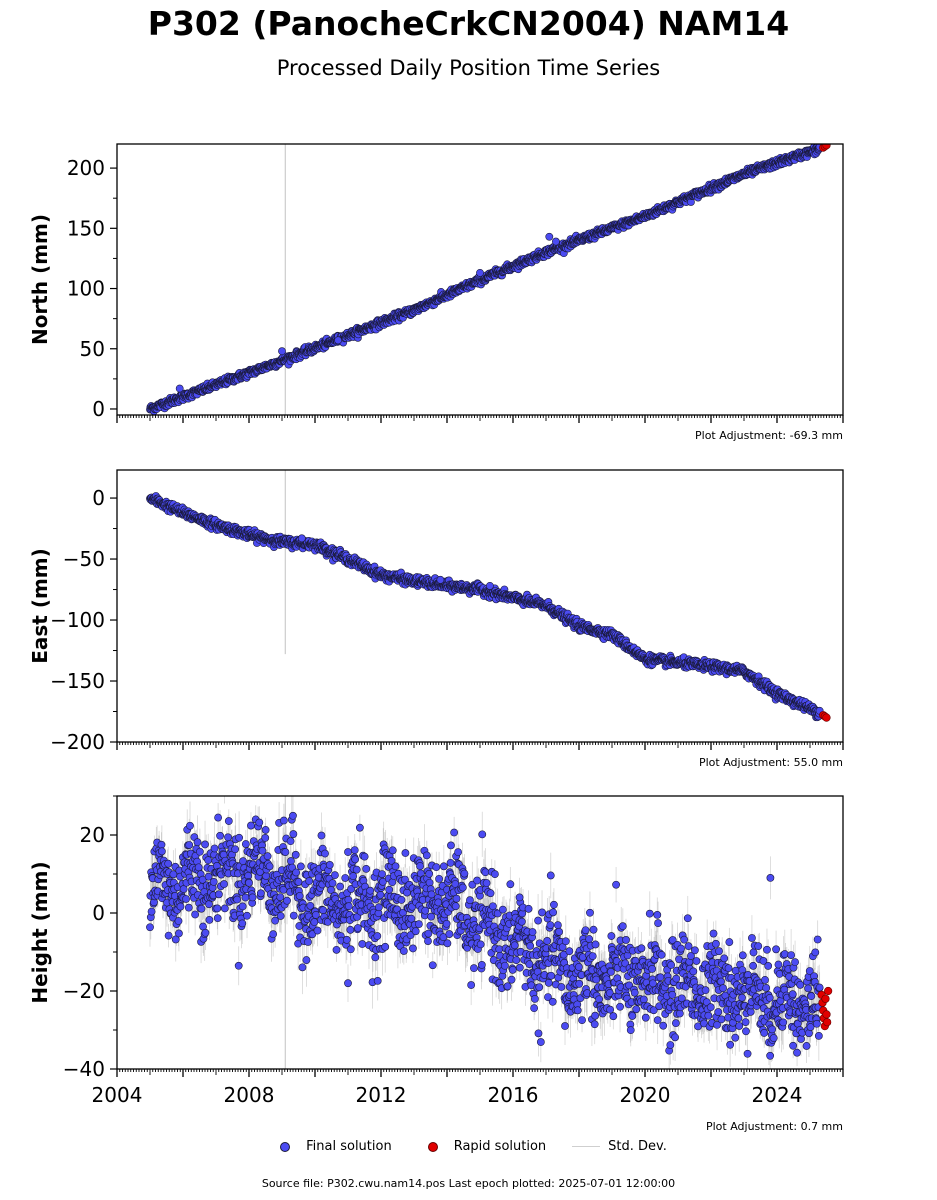  I want to click on chart-subtitle: Processed Daily Position Time Series, so click(468, 68).